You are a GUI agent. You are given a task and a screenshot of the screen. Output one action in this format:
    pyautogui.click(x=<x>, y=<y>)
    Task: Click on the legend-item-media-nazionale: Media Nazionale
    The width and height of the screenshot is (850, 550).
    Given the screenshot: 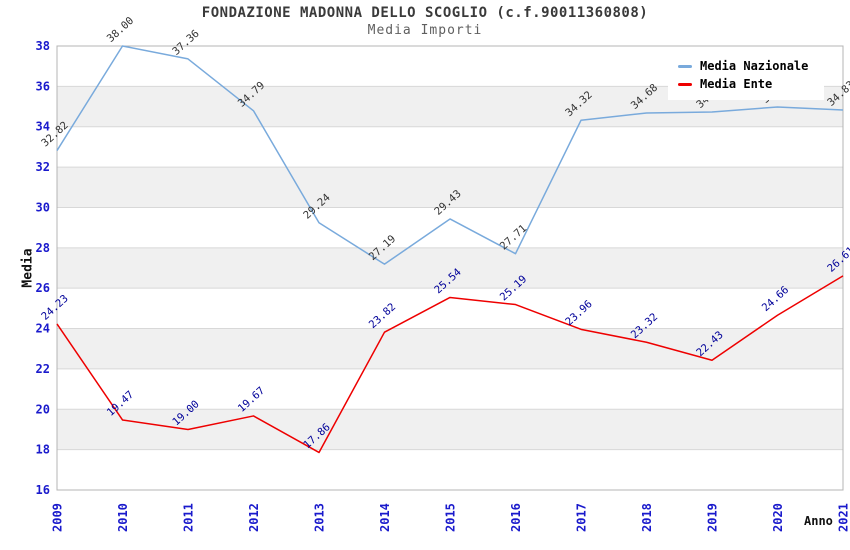 What is the action you would take?
    pyautogui.click(x=749, y=66)
    